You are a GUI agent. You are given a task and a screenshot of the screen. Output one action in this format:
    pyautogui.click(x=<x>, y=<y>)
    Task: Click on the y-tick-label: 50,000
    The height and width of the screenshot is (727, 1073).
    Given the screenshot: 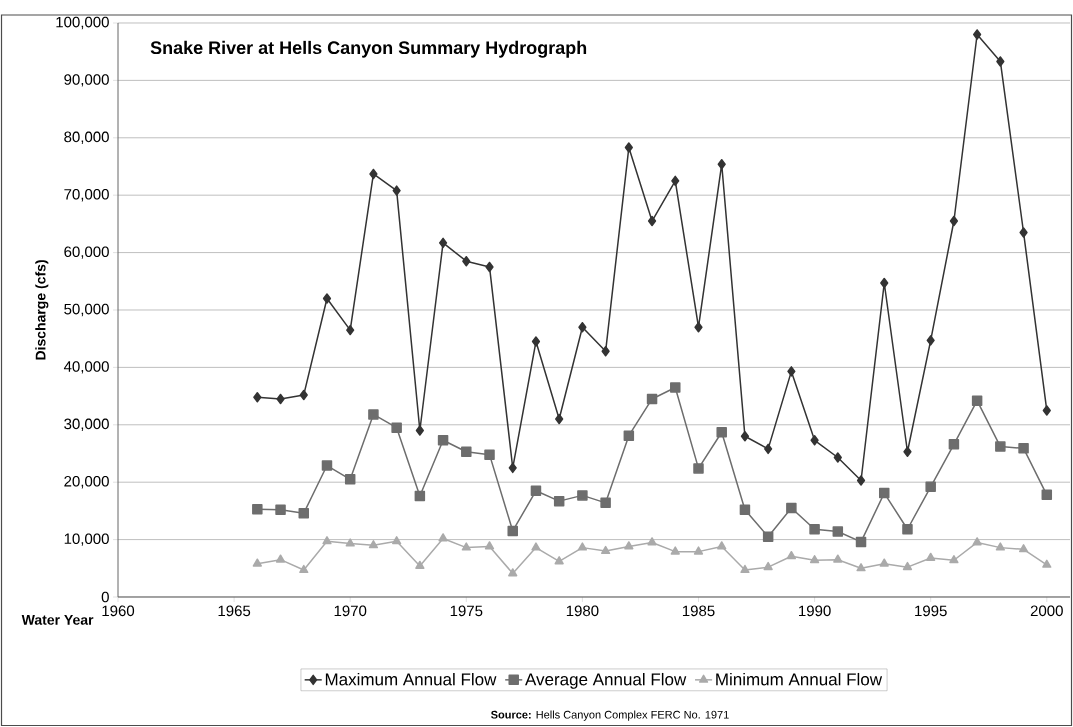 What is the action you would take?
    pyautogui.click(x=86, y=310)
    